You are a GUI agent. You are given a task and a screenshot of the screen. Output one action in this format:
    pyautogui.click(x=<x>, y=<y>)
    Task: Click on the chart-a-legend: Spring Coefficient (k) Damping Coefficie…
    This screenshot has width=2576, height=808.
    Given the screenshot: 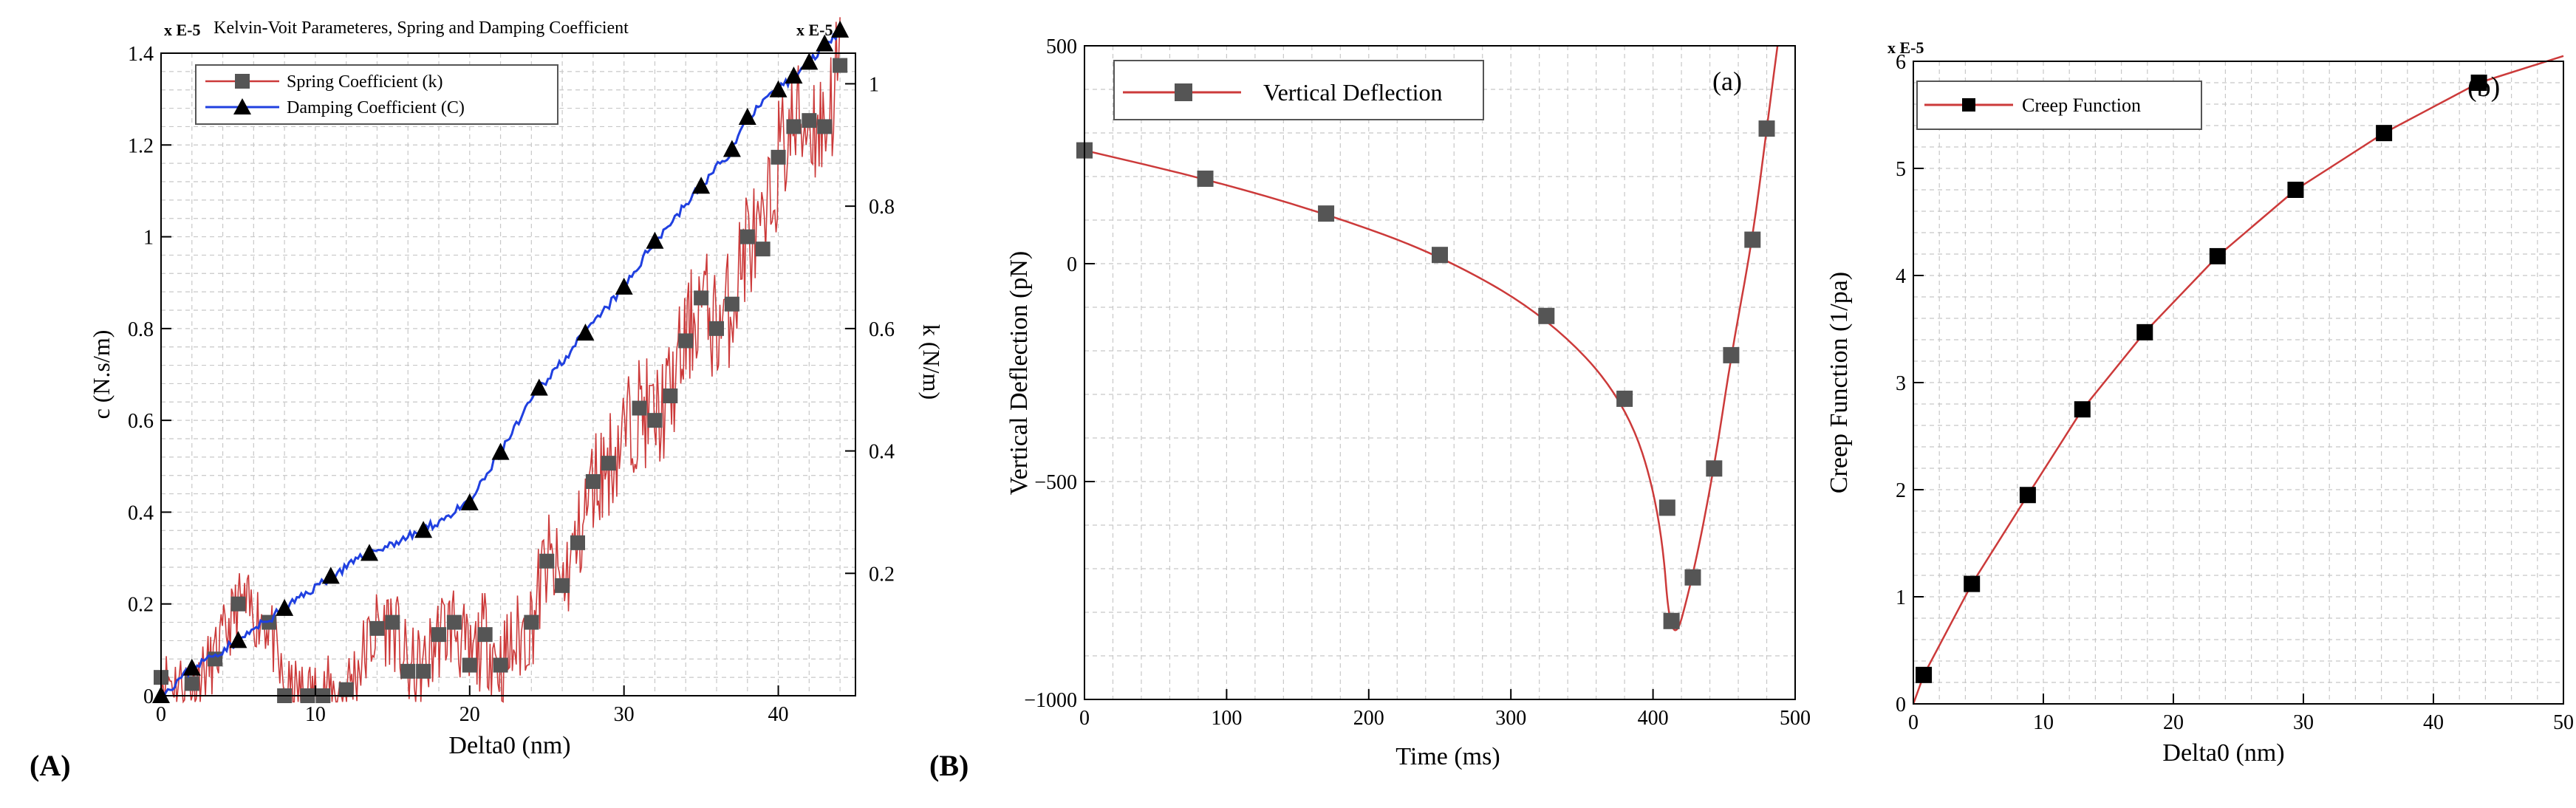 What is the action you would take?
    pyautogui.click(x=376, y=95)
    